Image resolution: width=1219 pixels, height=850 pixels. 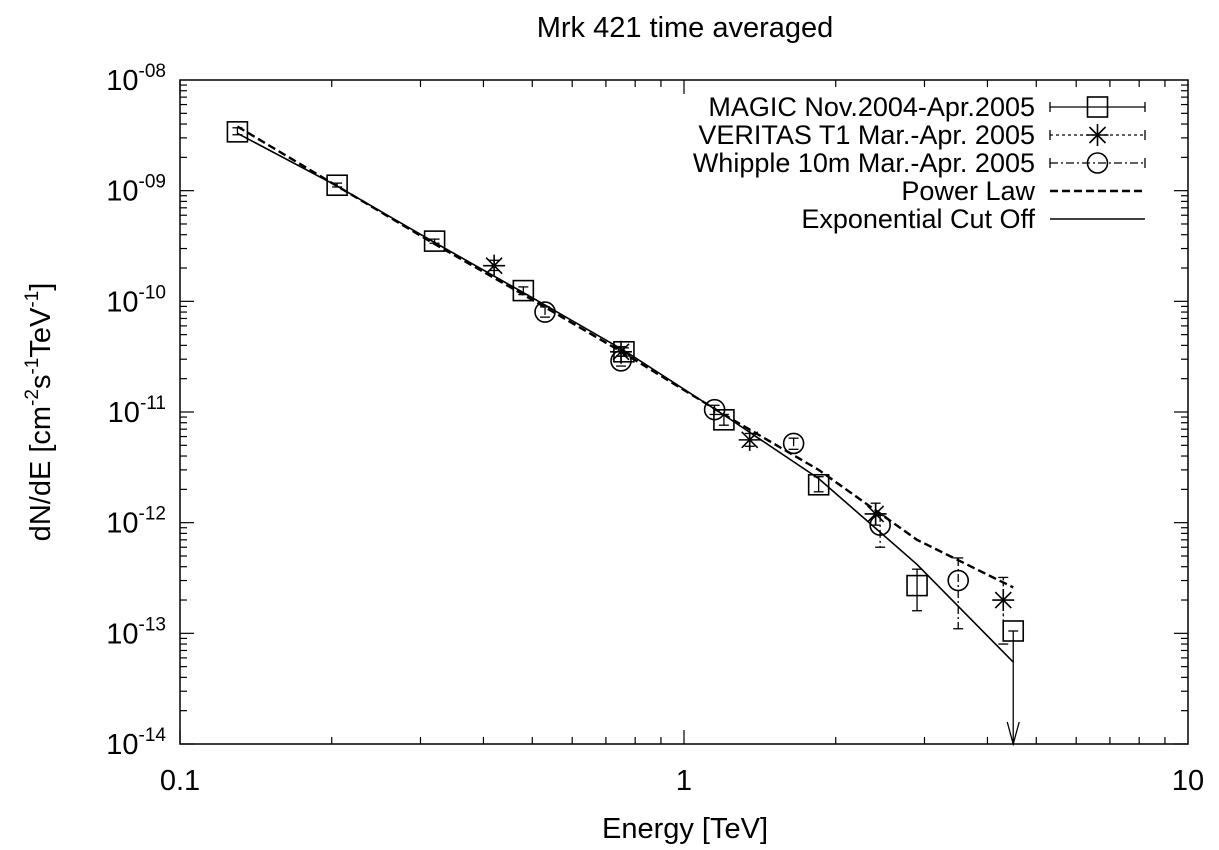 I want to click on y-tick-label: 10-09, so click(x=136, y=190).